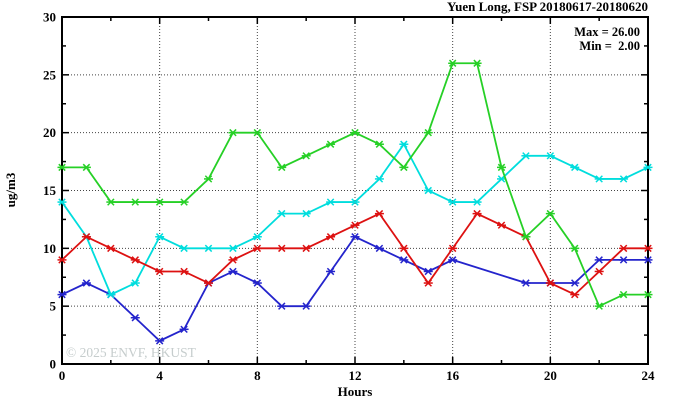 This screenshot has height=414, width=674. Describe the element at coordinates (50, 74) in the screenshot. I see `y-tick-label: 25` at that location.